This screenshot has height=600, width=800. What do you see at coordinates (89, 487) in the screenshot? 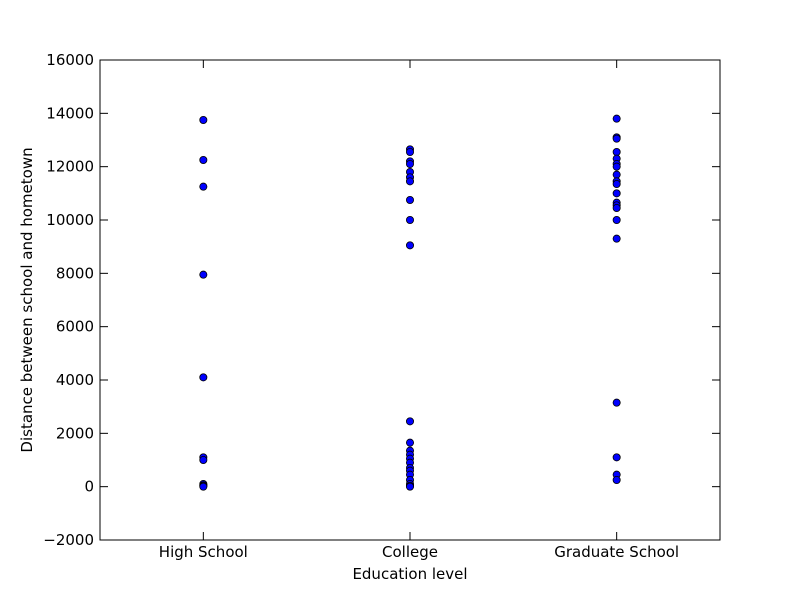
I see `y-tick-label: 0` at bounding box center [89, 487].